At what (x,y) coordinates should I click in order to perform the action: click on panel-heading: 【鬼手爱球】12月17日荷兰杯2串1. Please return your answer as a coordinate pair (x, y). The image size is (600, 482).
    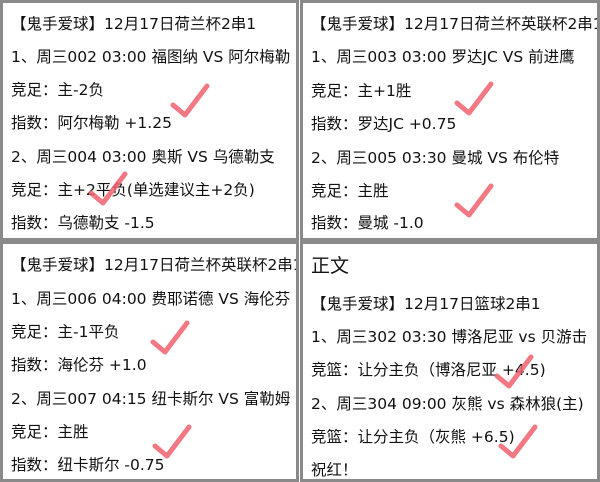
    Looking at the image, I should click on (134, 24).